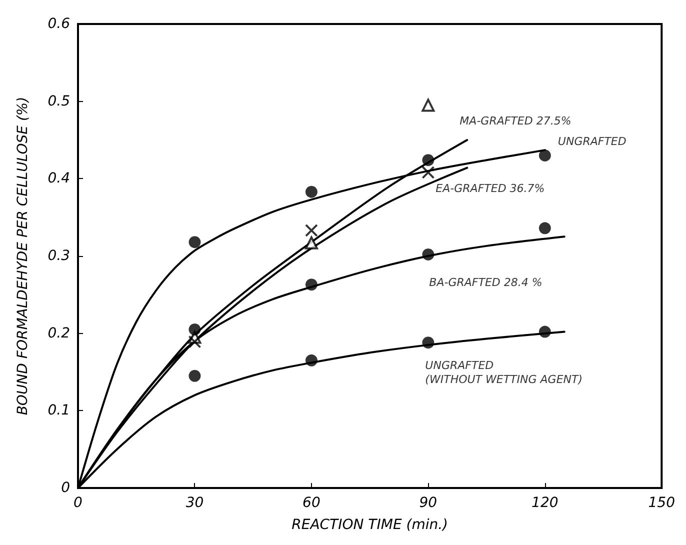 This screenshot has width=686, height=545. I want to click on series-label: EA-GRAFTED 36.7%, so click(490, 188).